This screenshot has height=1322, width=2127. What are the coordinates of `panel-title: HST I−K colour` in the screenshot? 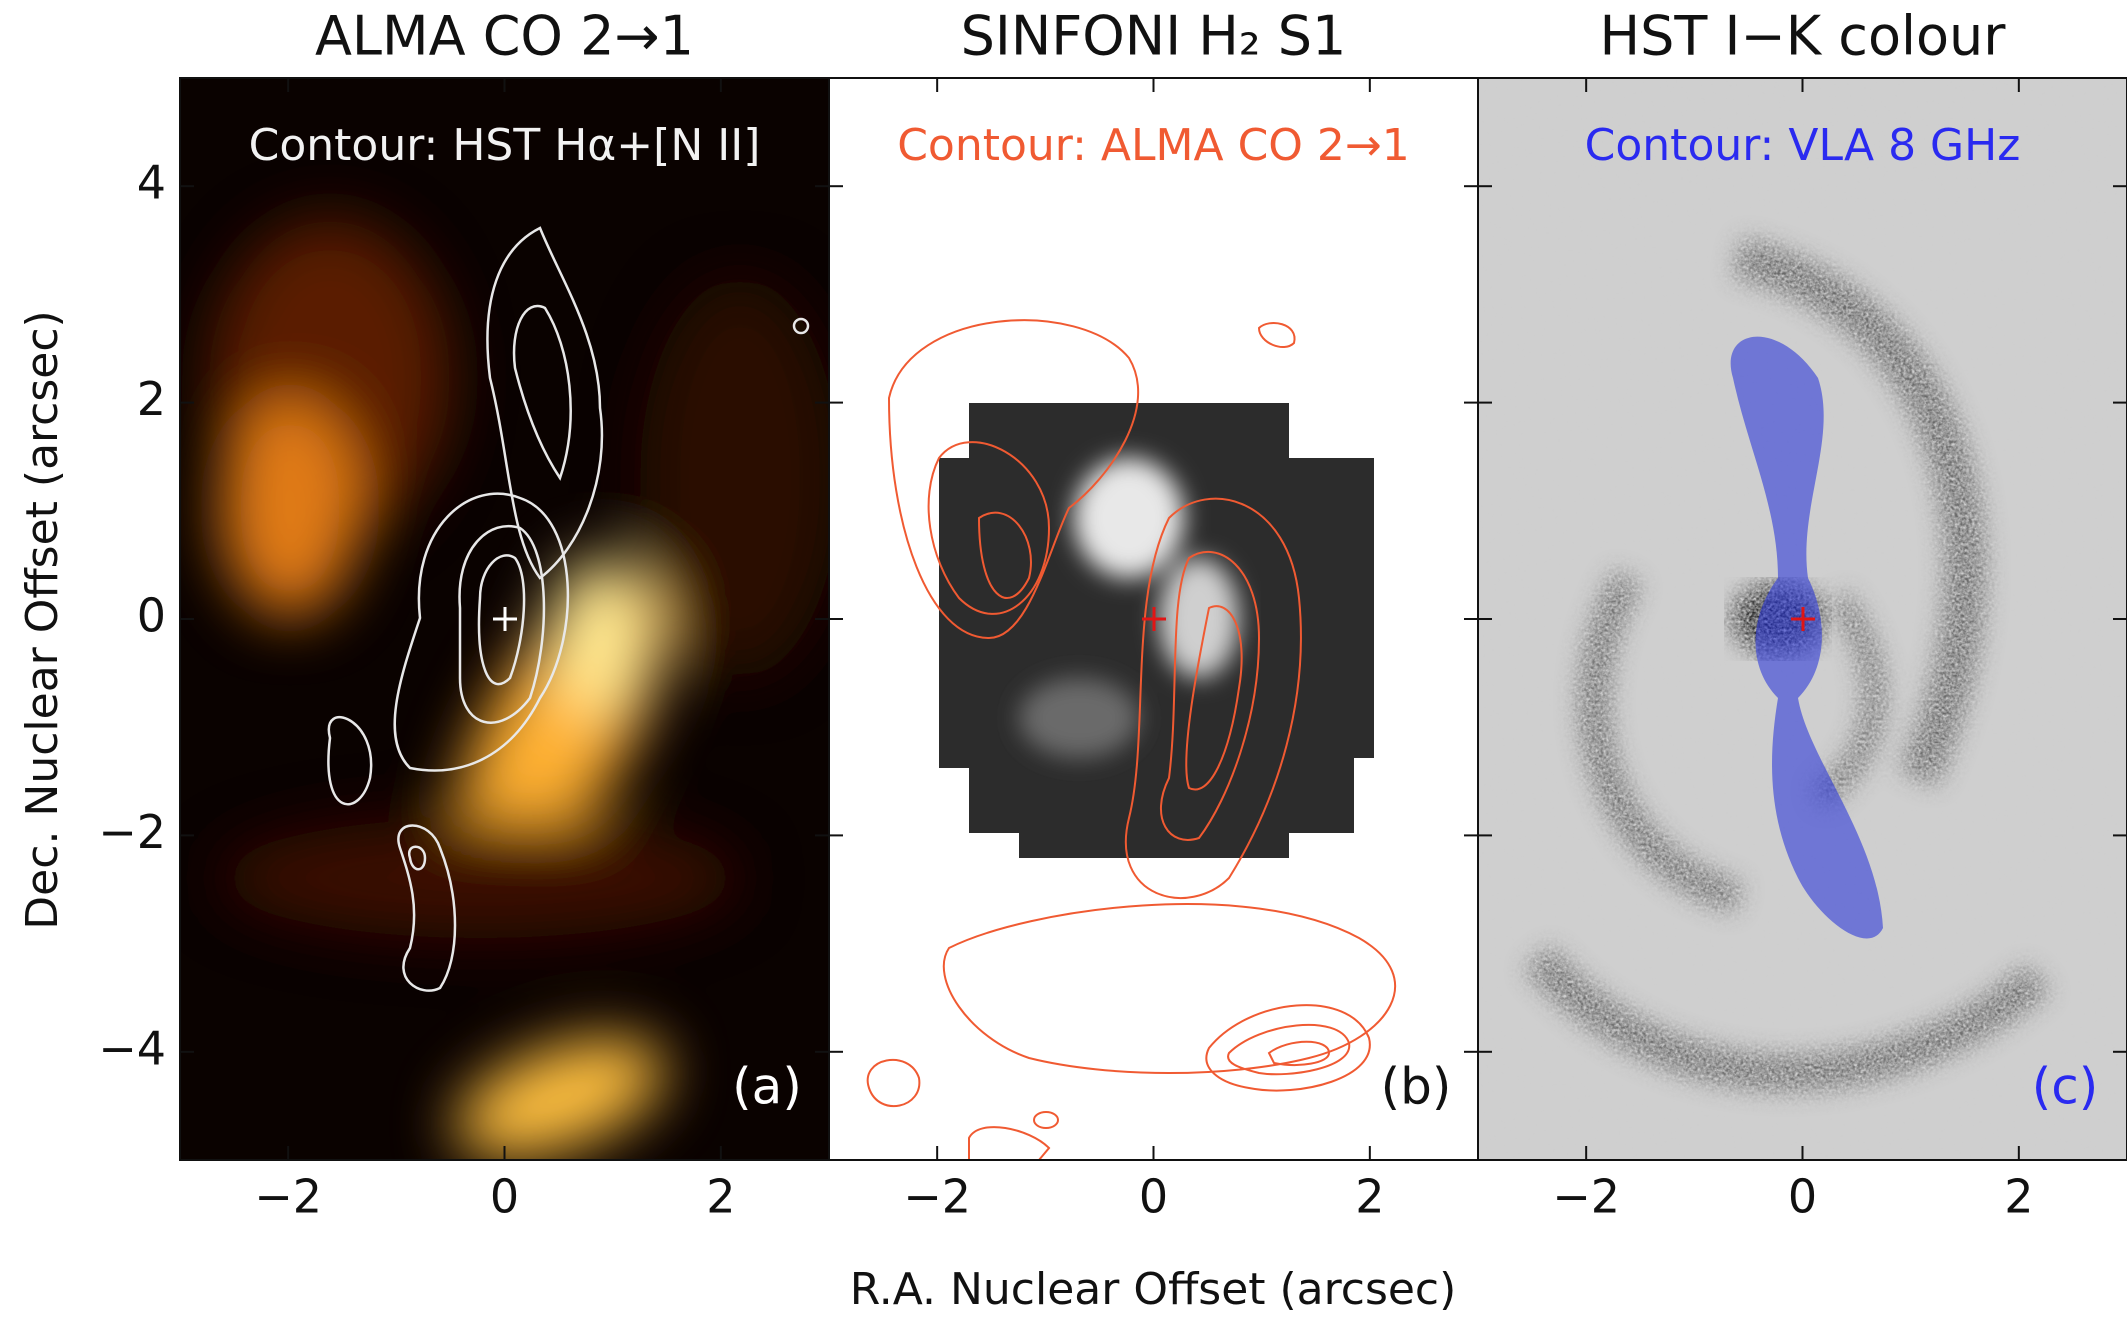 It's located at (1803, 36).